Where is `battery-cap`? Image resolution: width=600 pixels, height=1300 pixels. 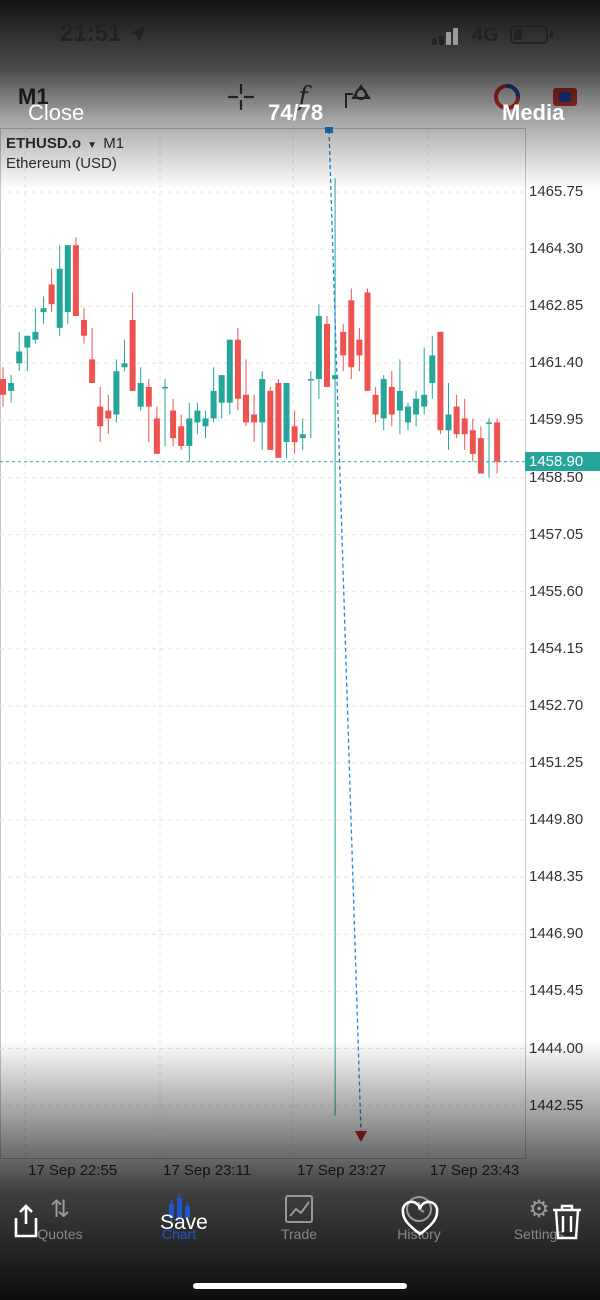 battery-cap is located at coordinates (551, 34).